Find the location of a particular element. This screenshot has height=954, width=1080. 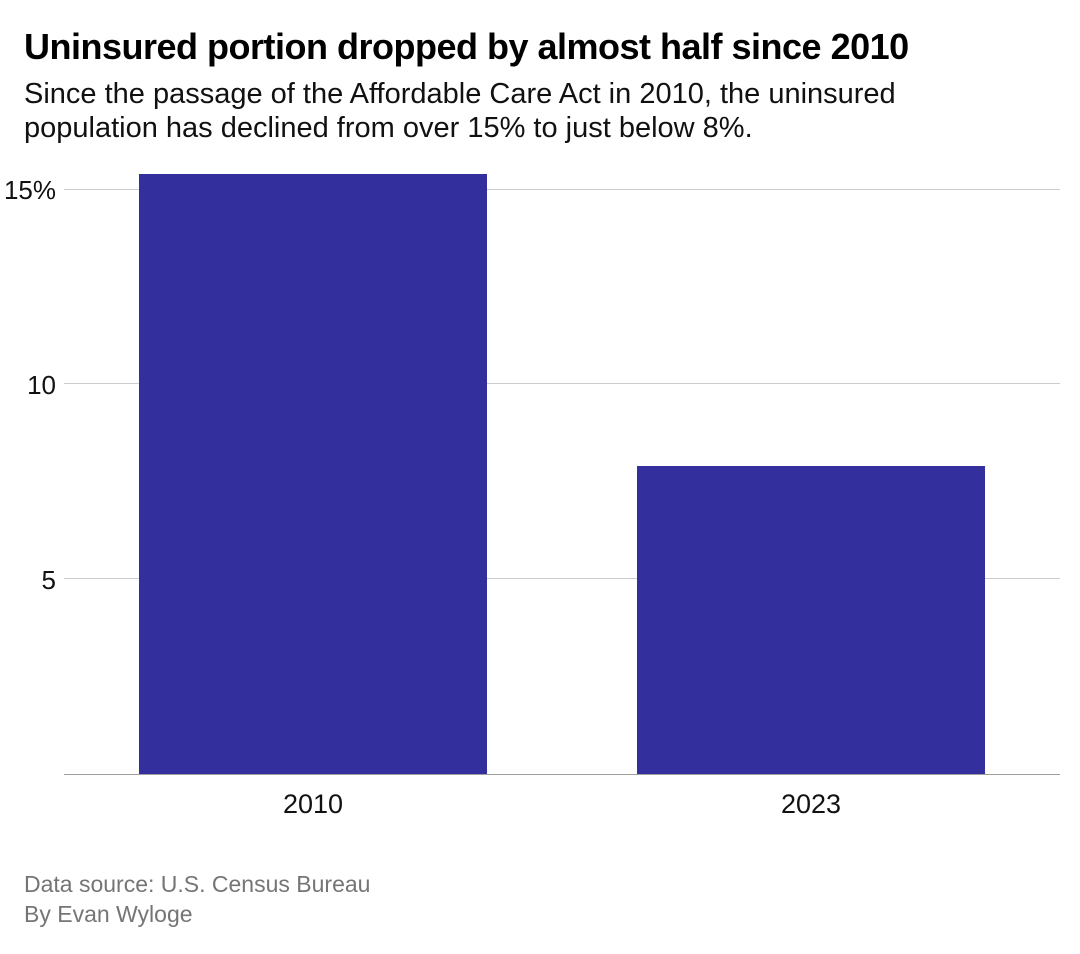

x-axis-tick-label: 2023 is located at coordinates (811, 804).